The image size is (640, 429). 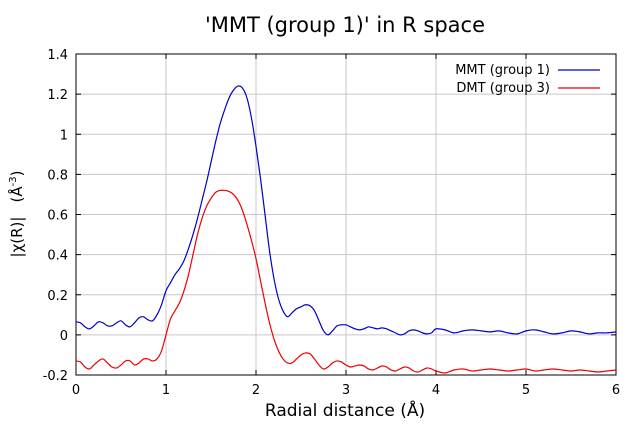 I want to click on x-tick-label: 4, so click(x=436, y=390).